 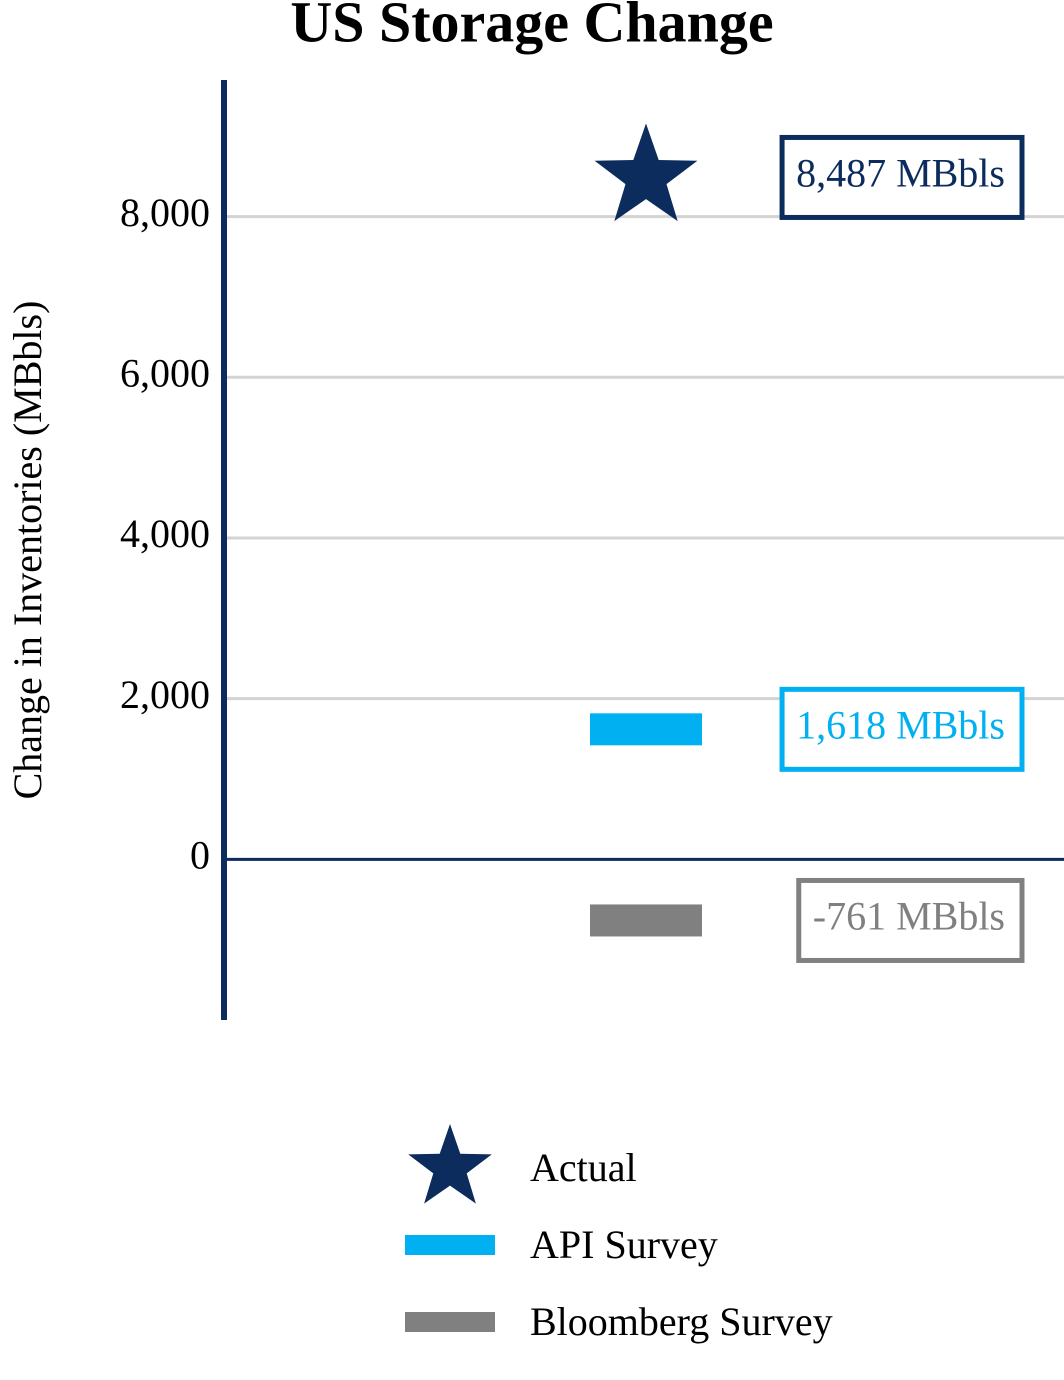 I want to click on star-marker, so click(x=646, y=172).